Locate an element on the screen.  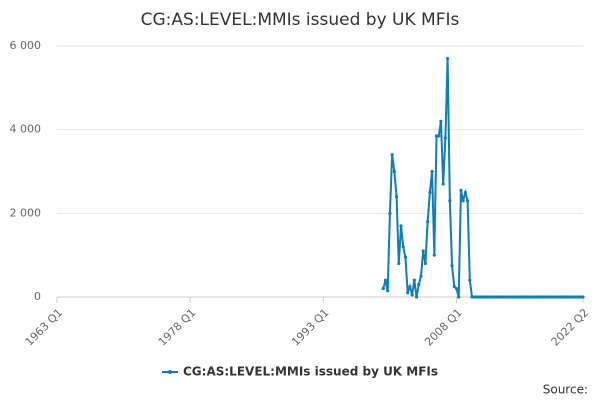
legend-label: CG:AS:LEVEL:MMIs issued by UK MFIs is located at coordinates (310, 372).